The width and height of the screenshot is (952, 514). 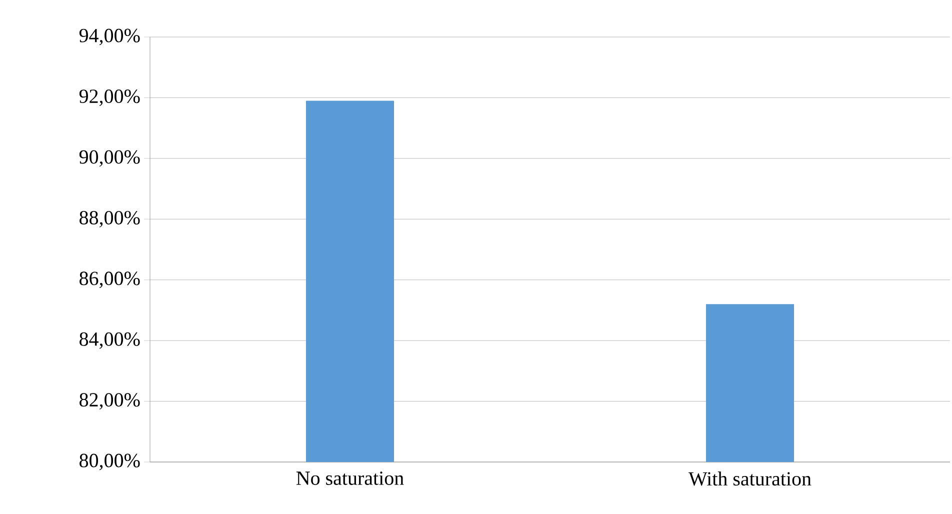 What do you see at coordinates (109, 37) in the screenshot?
I see `y-tick-label: 94,00%` at bounding box center [109, 37].